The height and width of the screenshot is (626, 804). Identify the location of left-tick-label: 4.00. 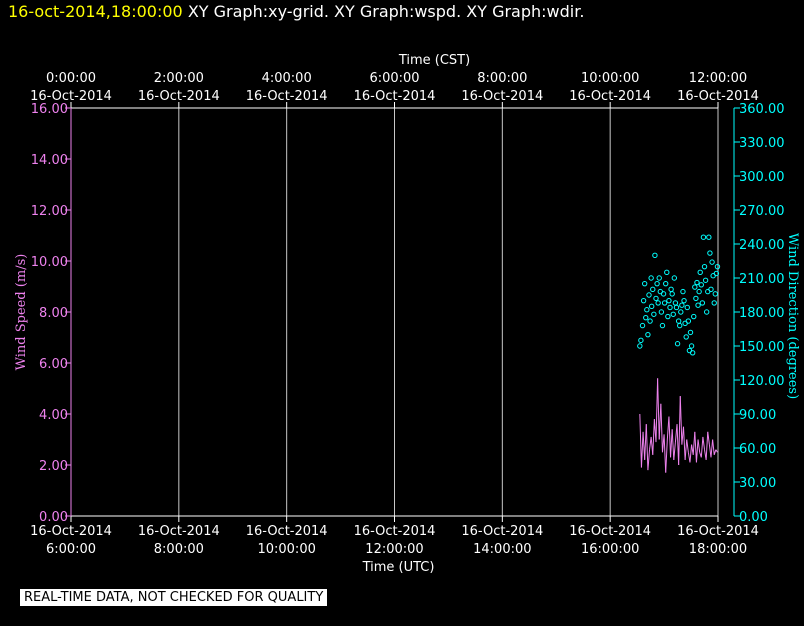
(53, 415).